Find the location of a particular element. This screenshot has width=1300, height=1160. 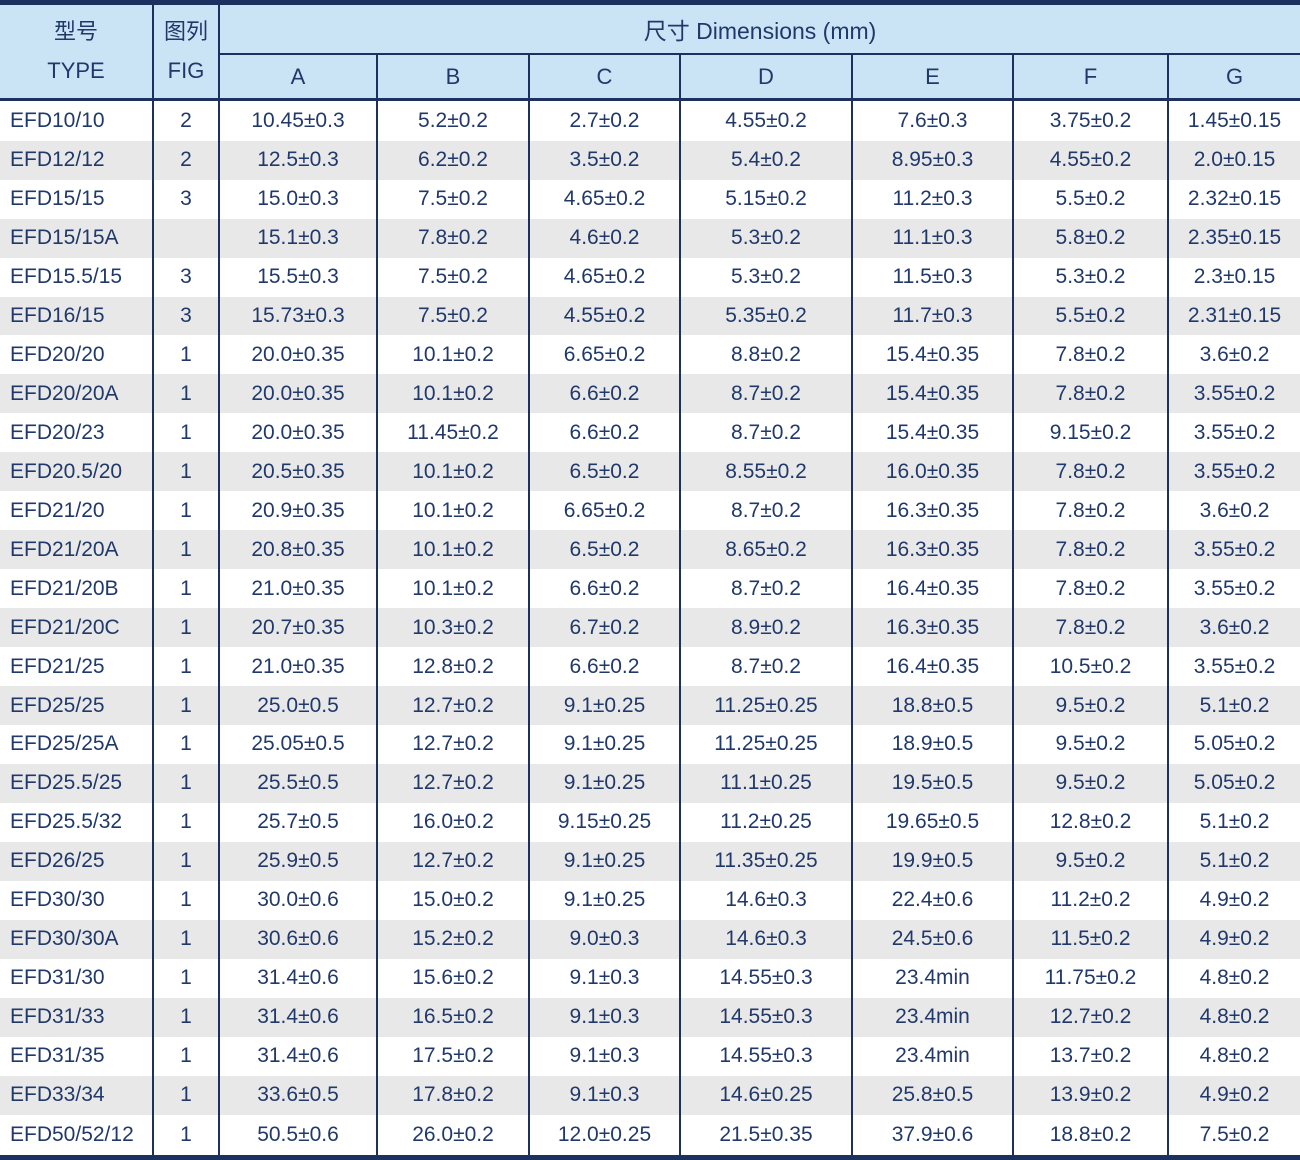

dim-e-cell: 19.5±0.5 is located at coordinates (932, 783).